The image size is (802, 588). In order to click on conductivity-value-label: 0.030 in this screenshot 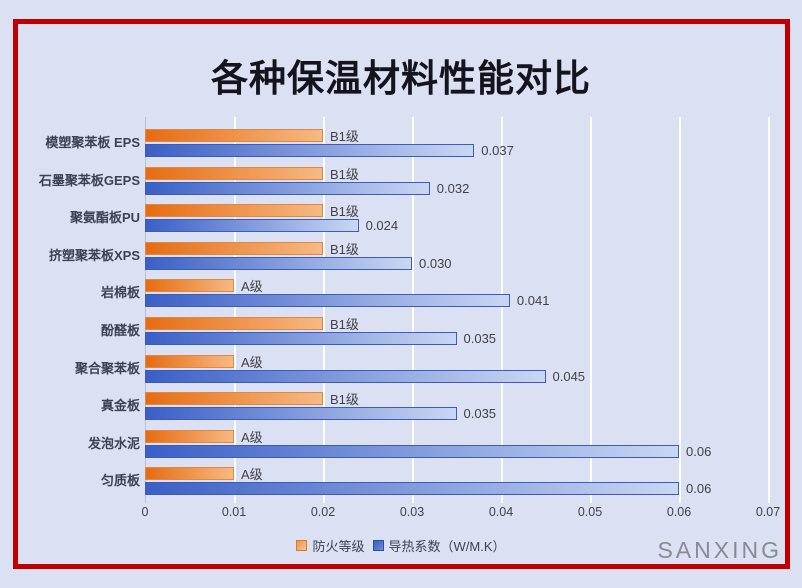, I will do `click(435, 263)`.